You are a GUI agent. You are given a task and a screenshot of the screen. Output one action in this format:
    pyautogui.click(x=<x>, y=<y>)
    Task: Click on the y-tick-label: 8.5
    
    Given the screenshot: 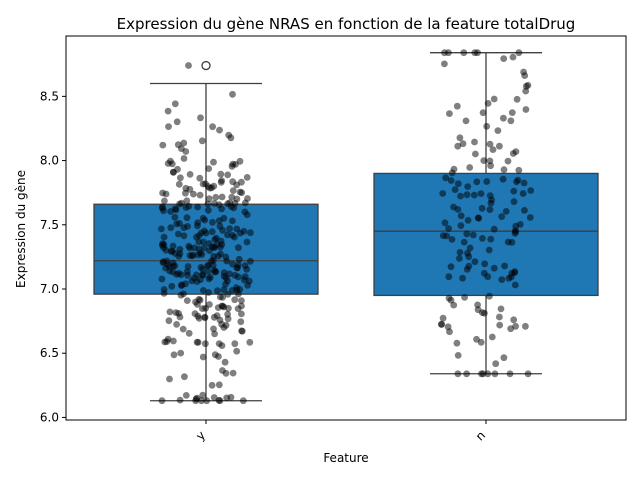 What is the action you would take?
    pyautogui.click(x=49, y=96)
    